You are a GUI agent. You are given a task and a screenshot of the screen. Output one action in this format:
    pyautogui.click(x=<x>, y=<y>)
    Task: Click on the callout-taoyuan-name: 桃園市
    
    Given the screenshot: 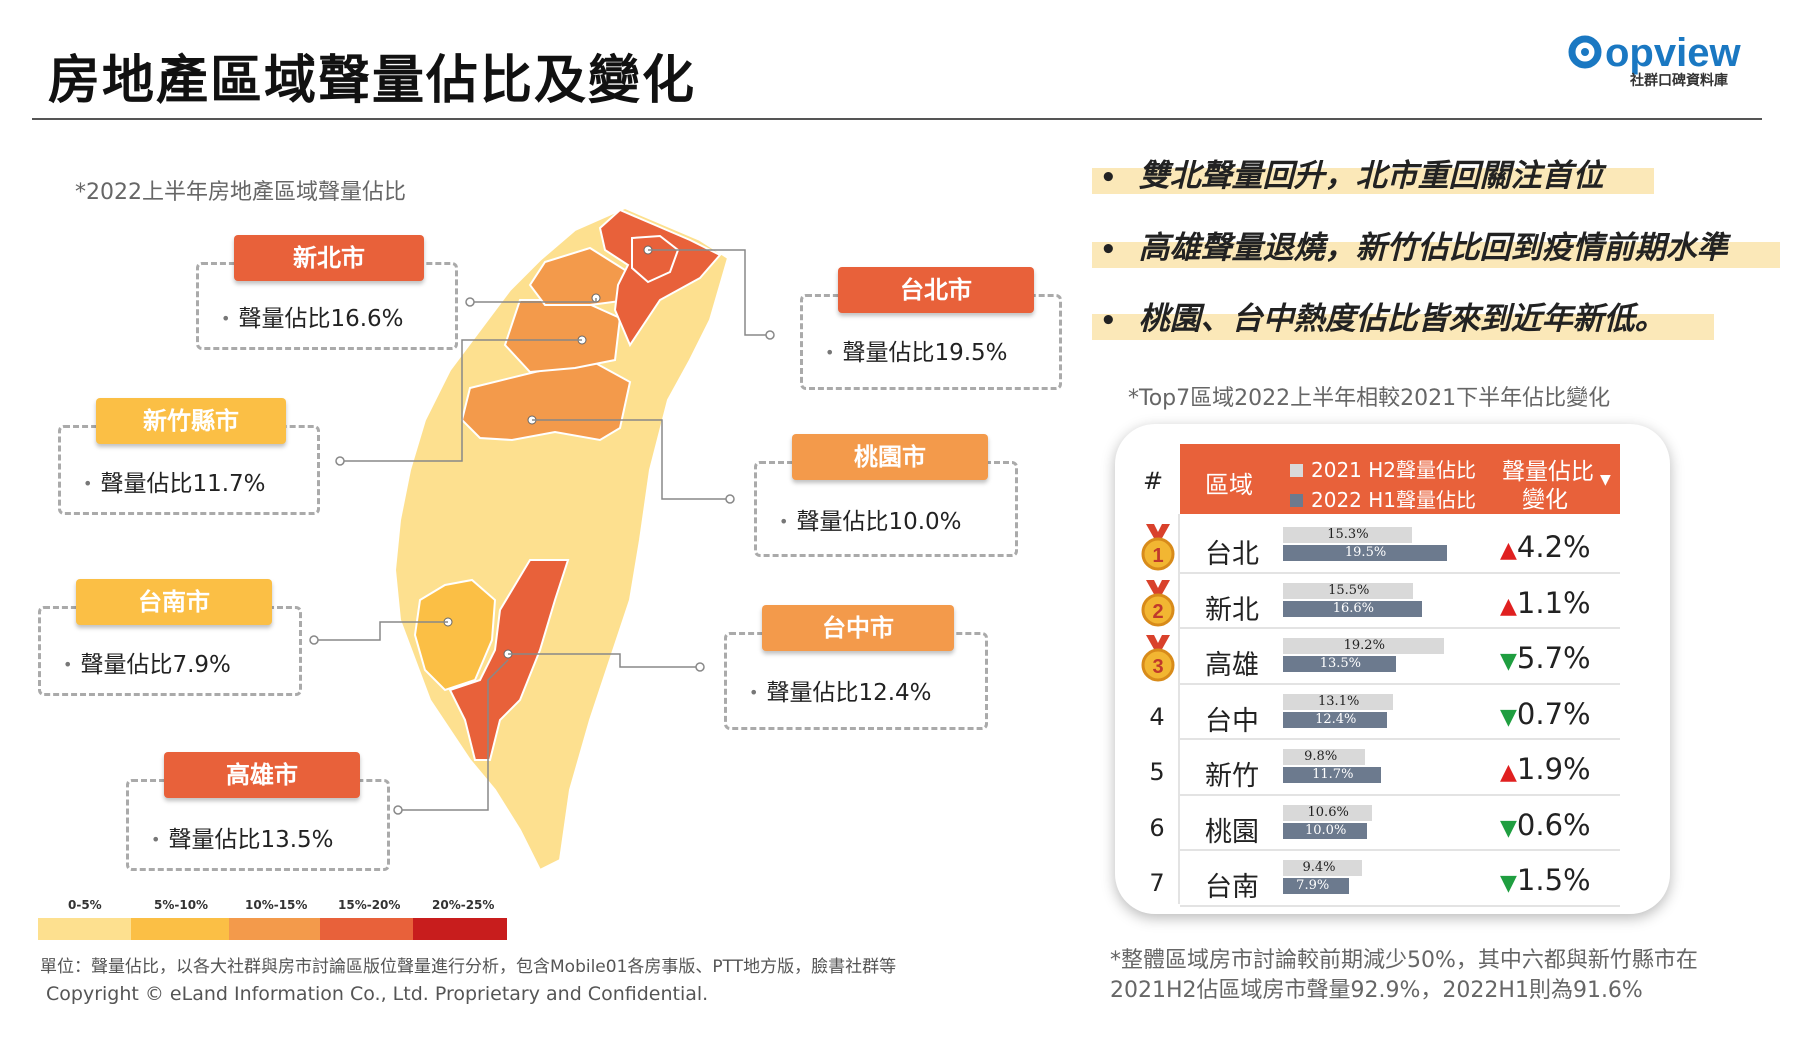 What is the action you would take?
    pyautogui.click(x=890, y=457)
    